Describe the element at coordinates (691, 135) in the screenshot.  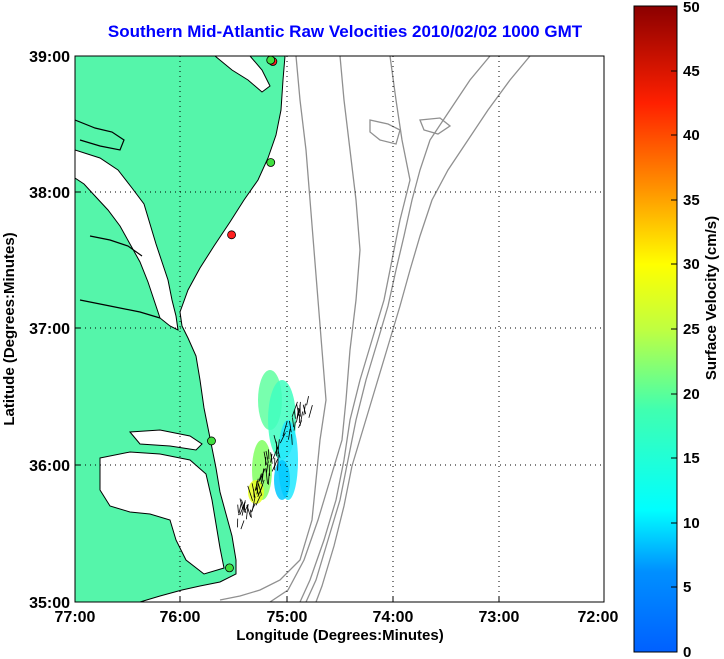
I see `colorbar-tick-label: 40` at that location.